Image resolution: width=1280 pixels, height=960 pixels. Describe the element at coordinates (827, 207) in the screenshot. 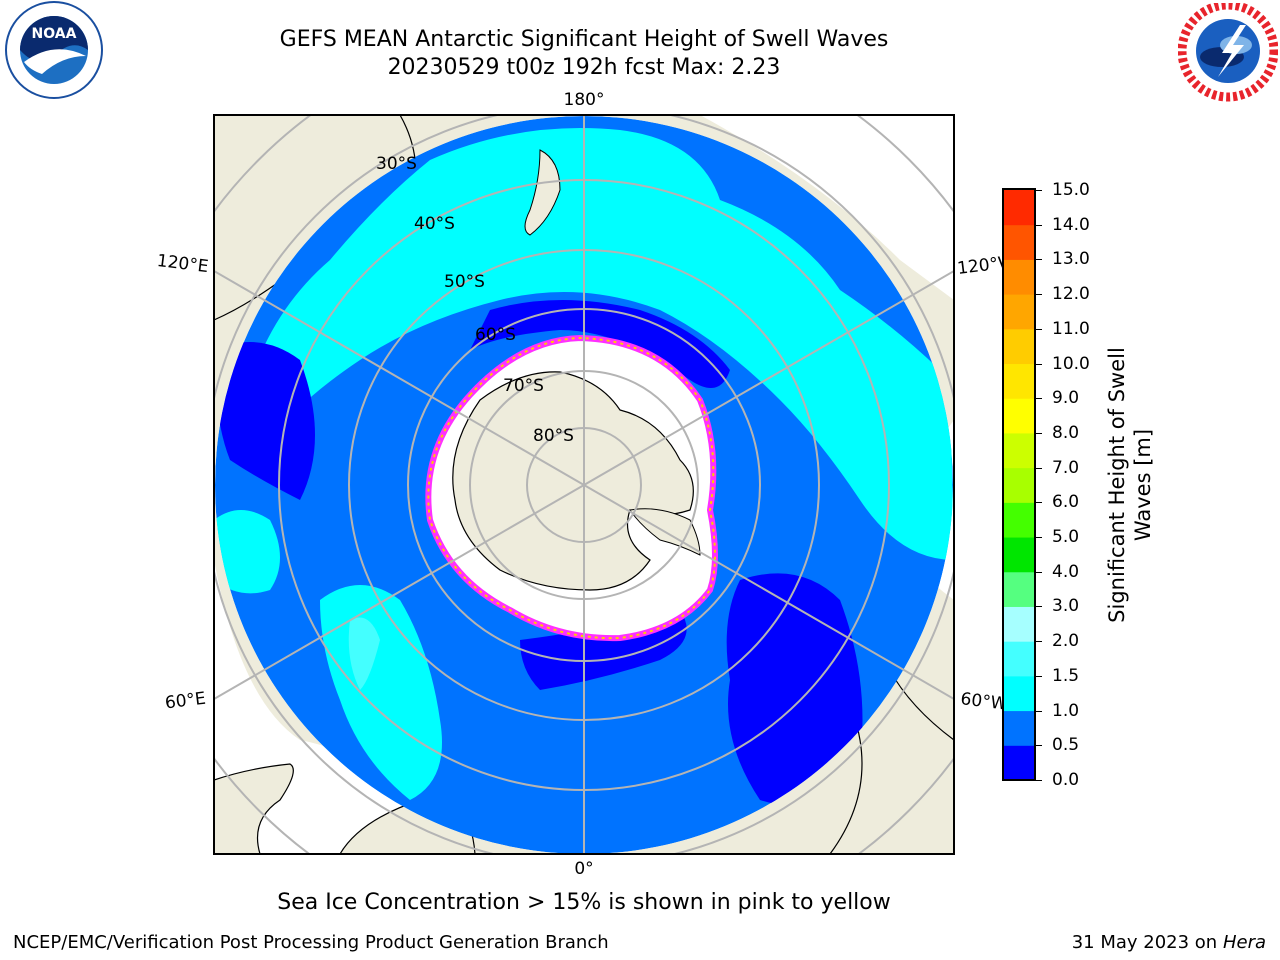

I see `sea-upper-right` at that location.